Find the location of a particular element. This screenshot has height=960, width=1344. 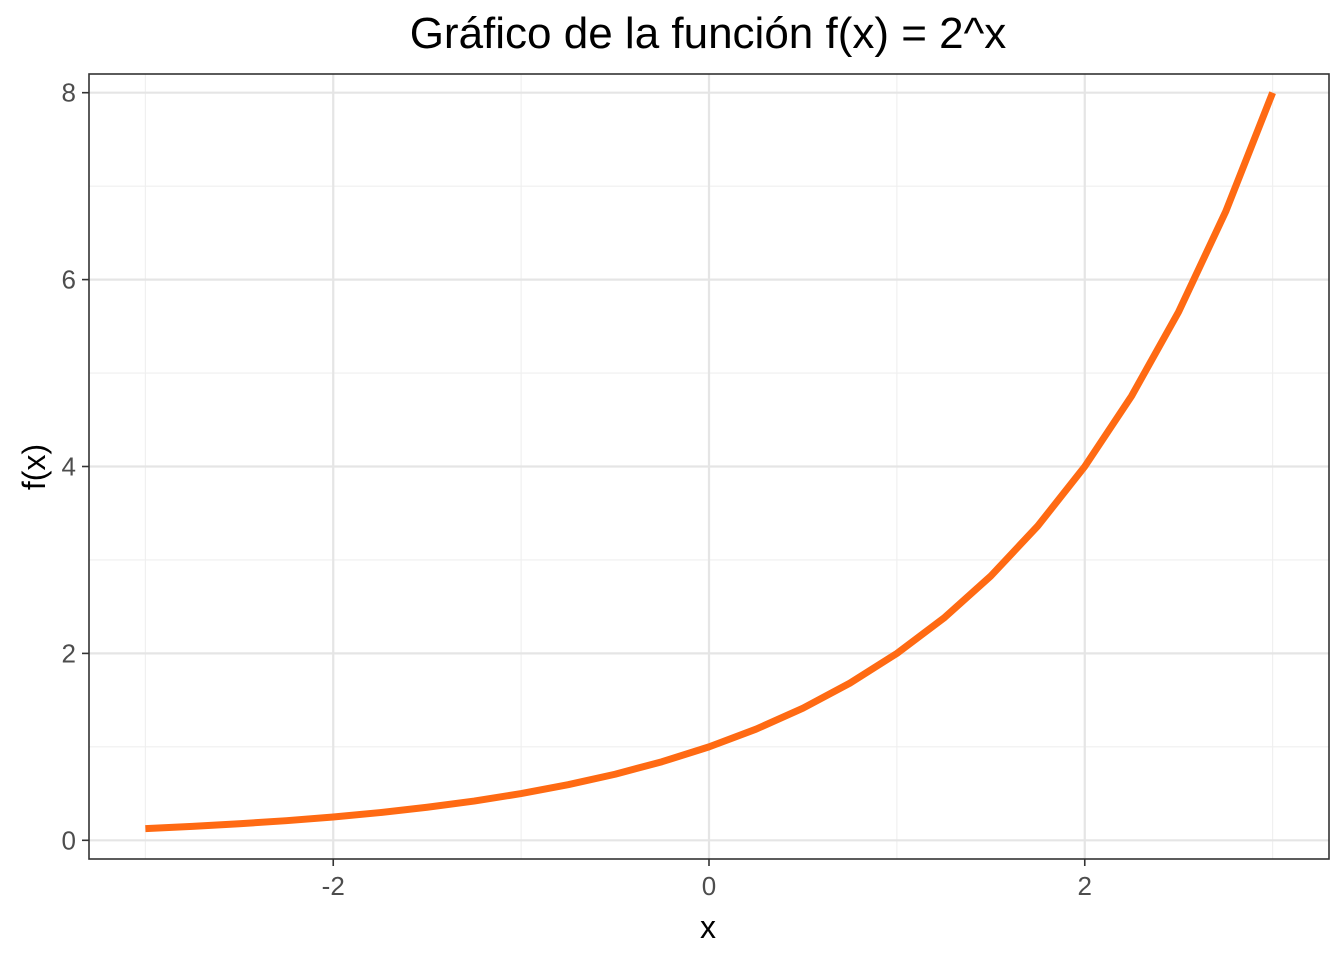

y-axis-title: f(x) is located at coordinates (34, 467).